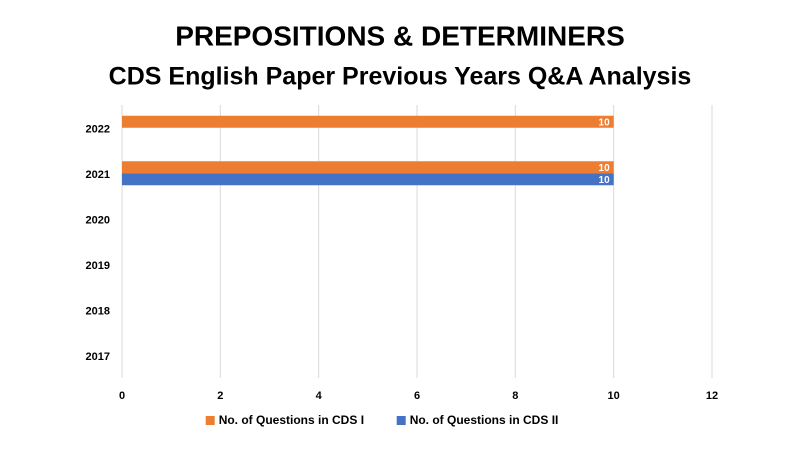  I want to click on x-tick-label: 4, so click(319, 396).